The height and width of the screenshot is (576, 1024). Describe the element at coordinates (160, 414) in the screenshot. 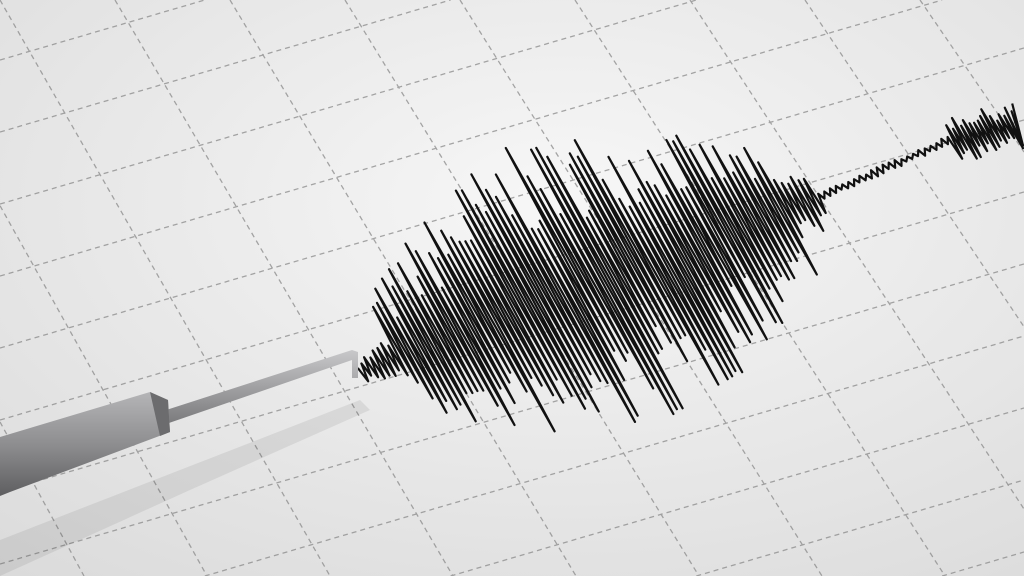

I see `stylus-body-edge` at that location.